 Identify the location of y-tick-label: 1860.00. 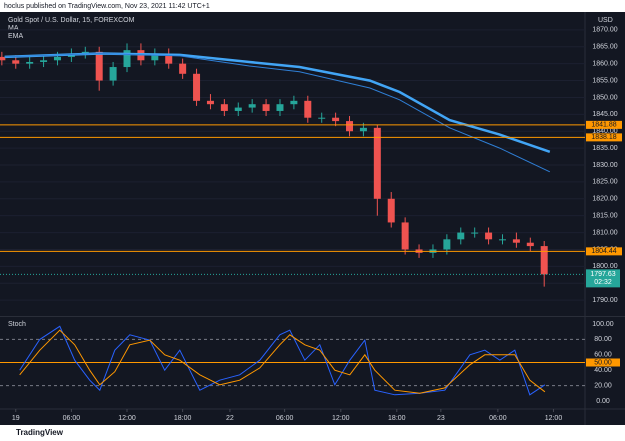
(604, 64).